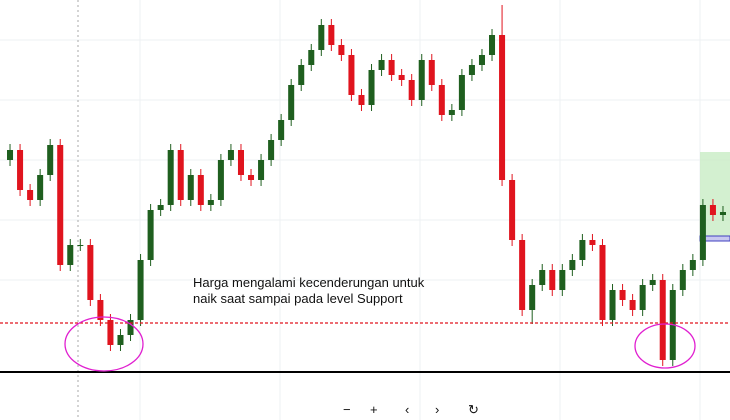 This screenshot has width=730, height=420. What do you see at coordinates (298, 298) in the screenshot?
I see `annotation: naik saat sampai pada level Support` at bounding box center [298, 298].